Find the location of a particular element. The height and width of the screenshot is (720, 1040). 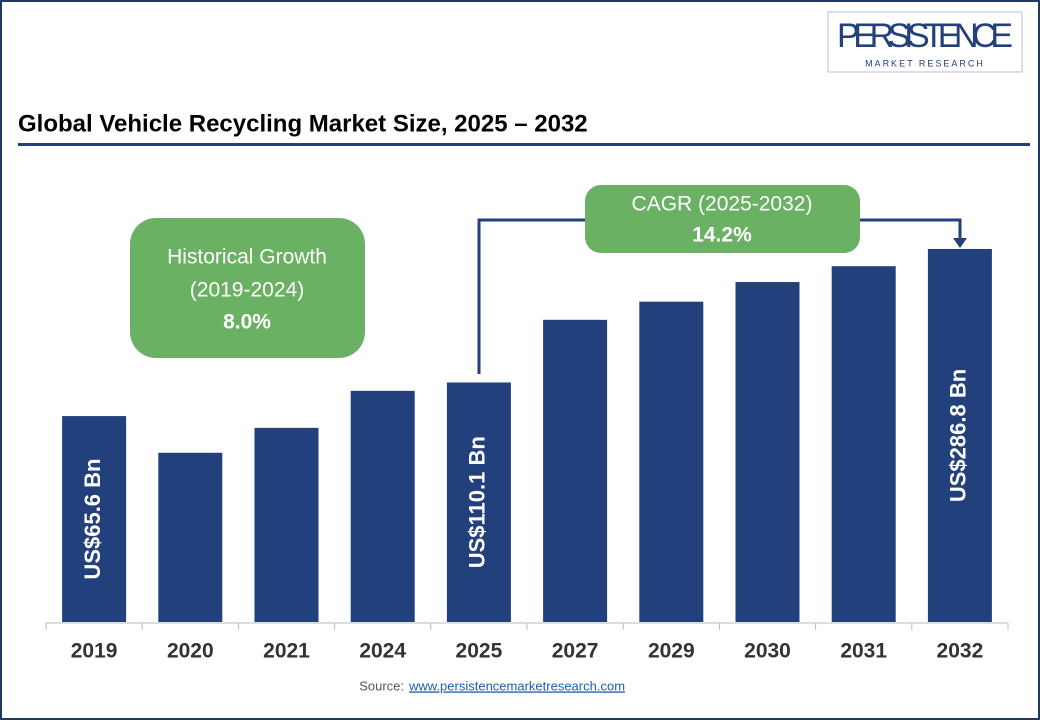

x-tick-label: 2030 is located at coordinates (767, 651).